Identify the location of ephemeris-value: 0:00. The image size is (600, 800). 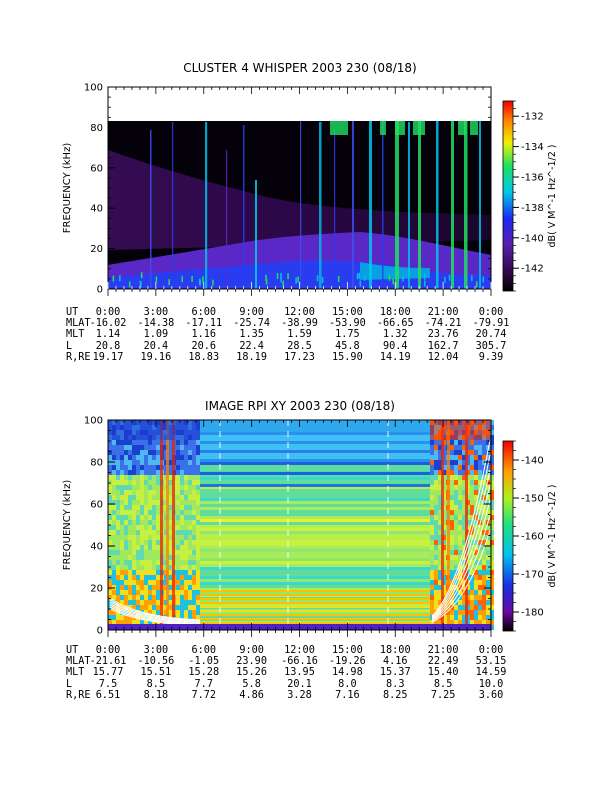
(108, 312).